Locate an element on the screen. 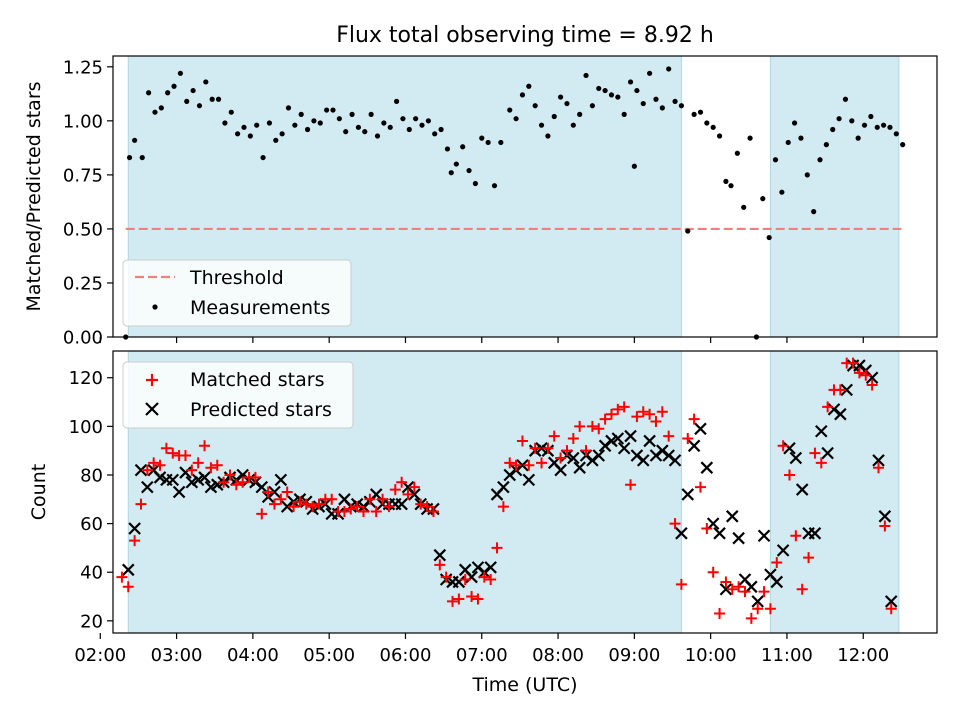  x-tick-label: 10:00 is located at coordinates (711, 655).